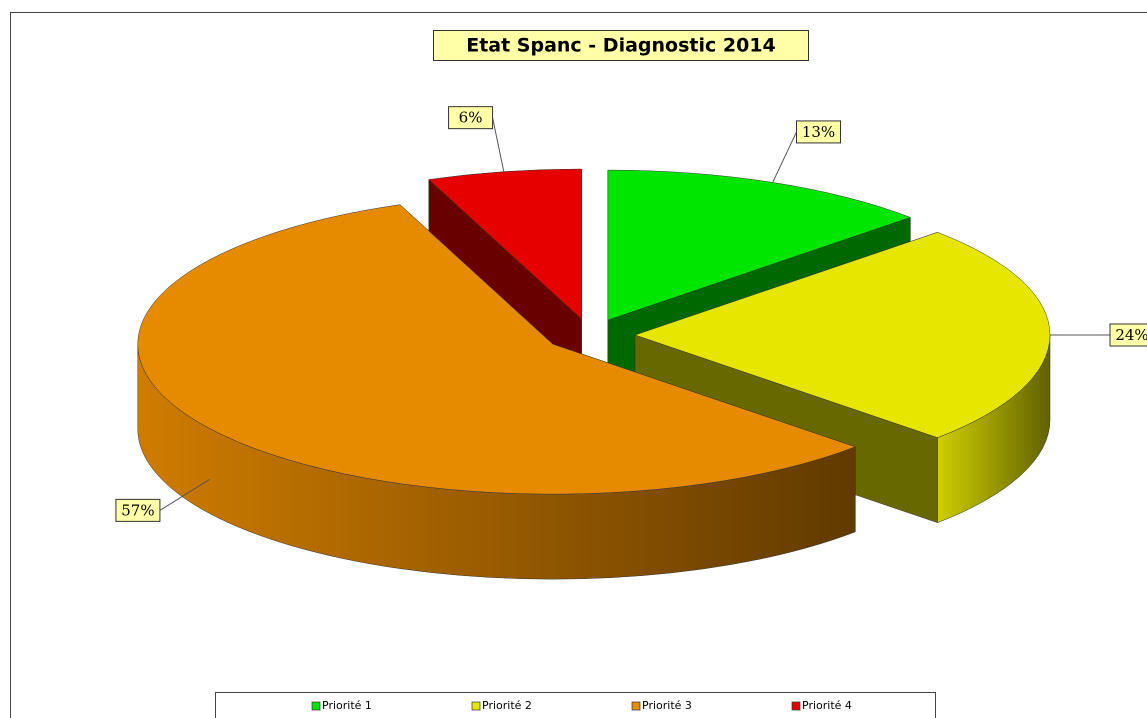 This screenshot has height=718, width=1147. I want to click on legend-label: Priorité 4, so click(827, 705).